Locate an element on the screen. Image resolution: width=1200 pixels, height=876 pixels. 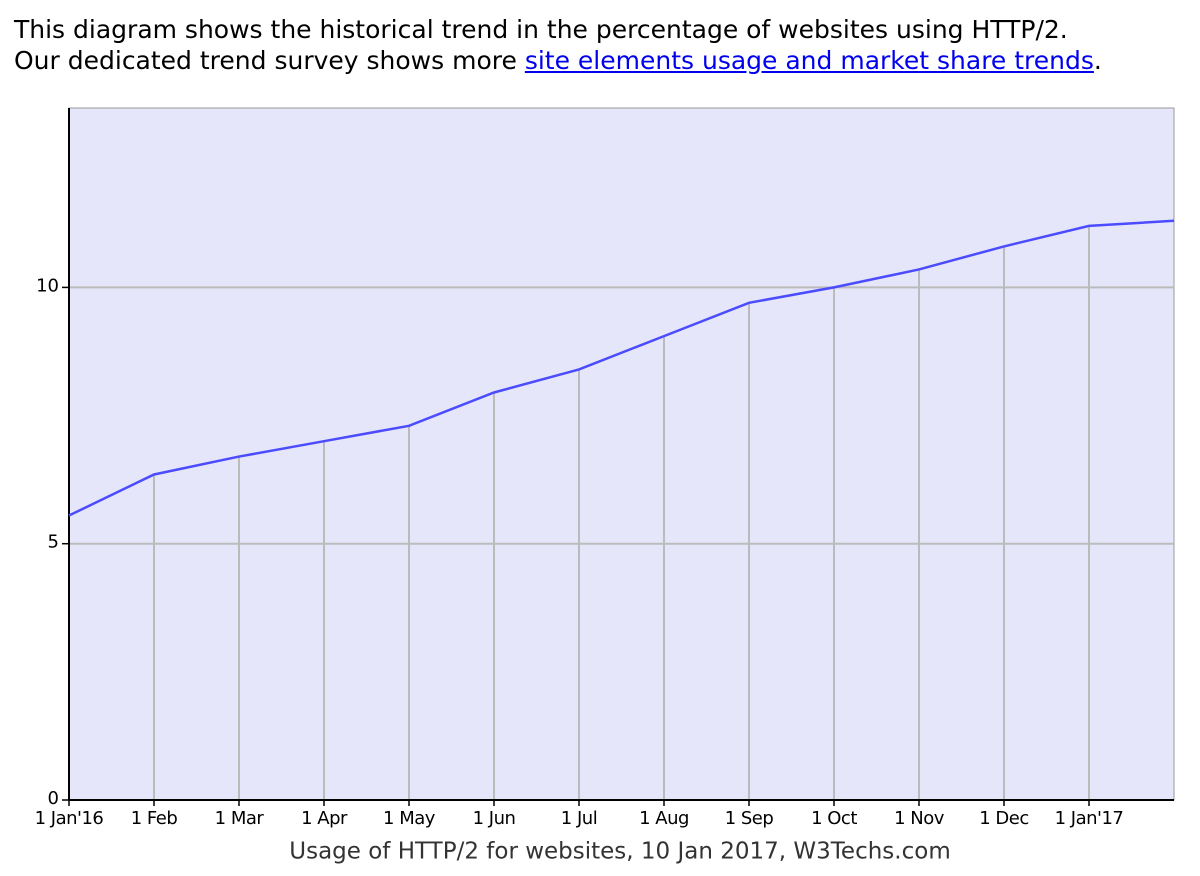
x-tick-label: 1 Jun is located at coordinates (494, 818).